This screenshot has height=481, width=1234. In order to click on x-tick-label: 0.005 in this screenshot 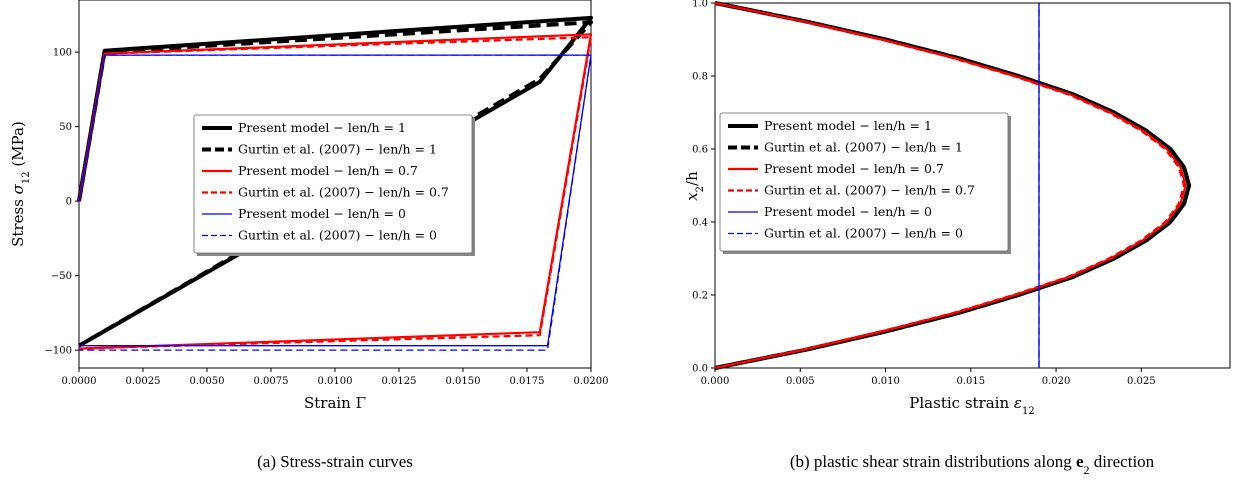, I will do `click(800, 381)`.